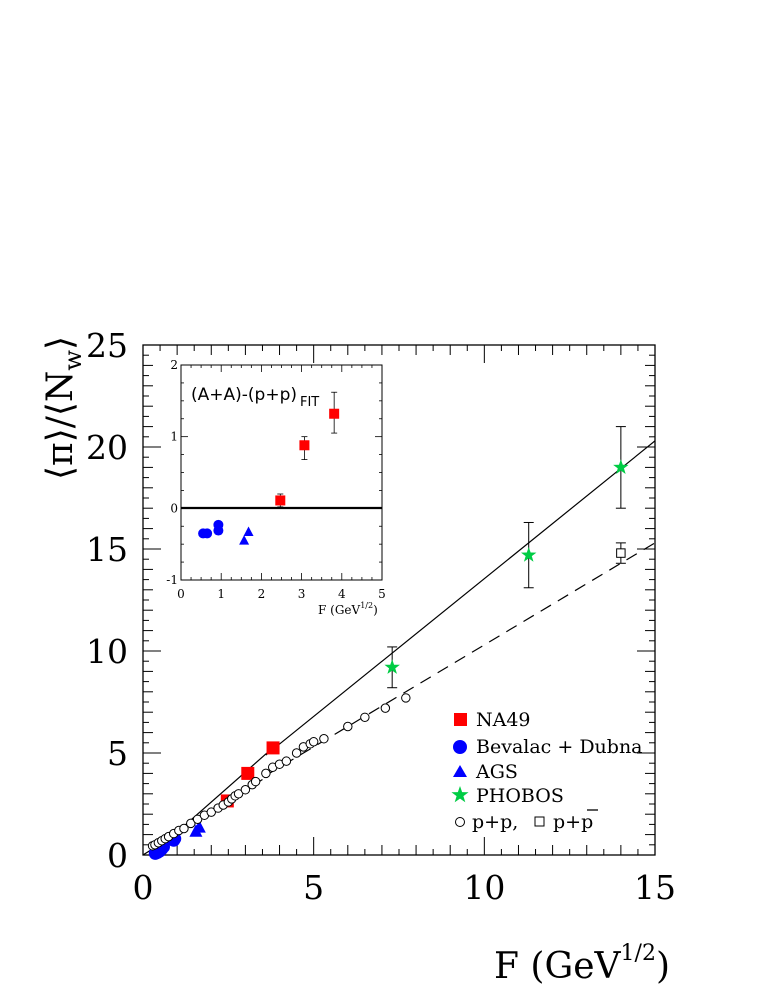 The image size is (763, 987). What do you see at coordinates (107, 549) in the screenshot?
I see `main-y-tick-label: 15` at bounding box center [107, 549].